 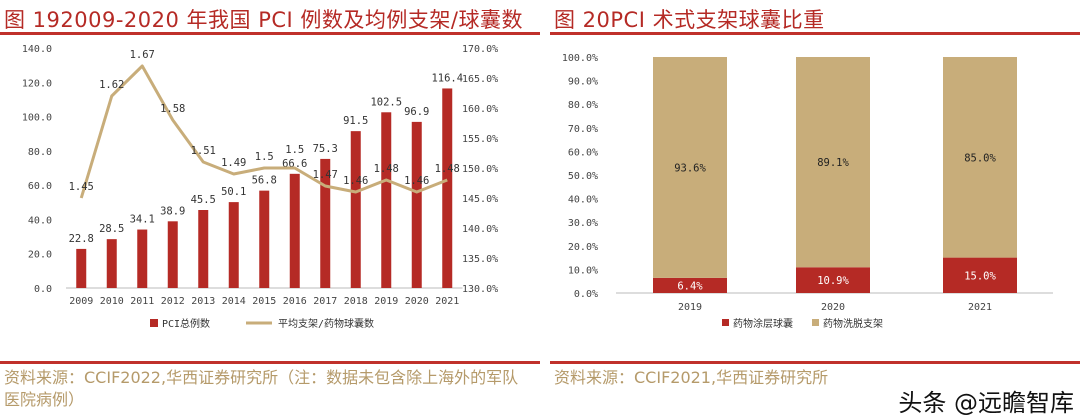 I want to click on y-tick: 0.0%, so click(x=586, y=294).